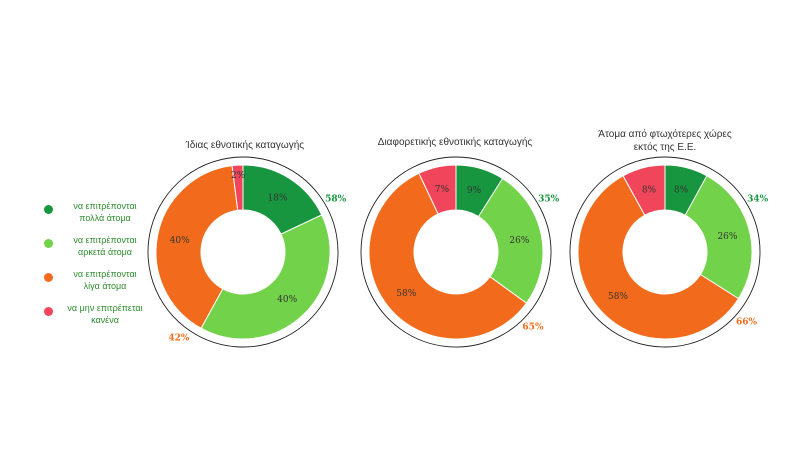 The height and width of the screenshot is (465, 800). Describe the element at coordinates (105, 314) in the screenshot. I see `legend-label-none: να μην επιτρέπεται κανένα` at that location.